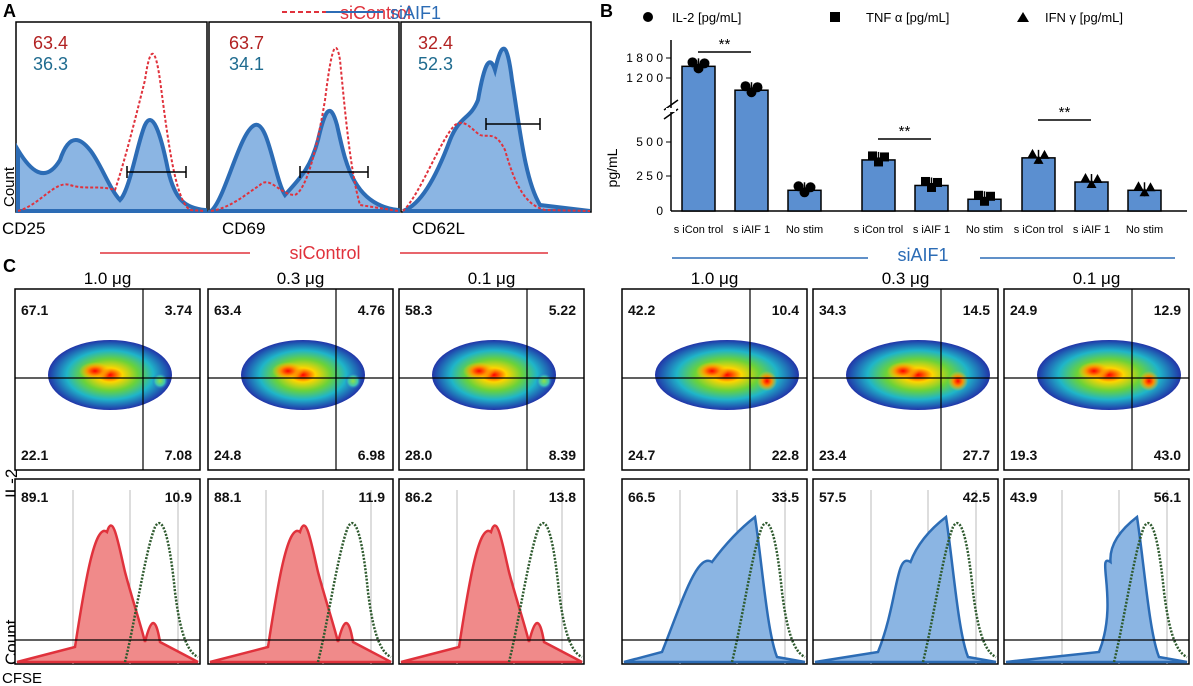 The height and width of the screenshot is (686, 1193). What do you see at coordinates (361, 13) in the screenshot?
I see `legend-a: siControl siAIF1` at bounding box center [361, 13].